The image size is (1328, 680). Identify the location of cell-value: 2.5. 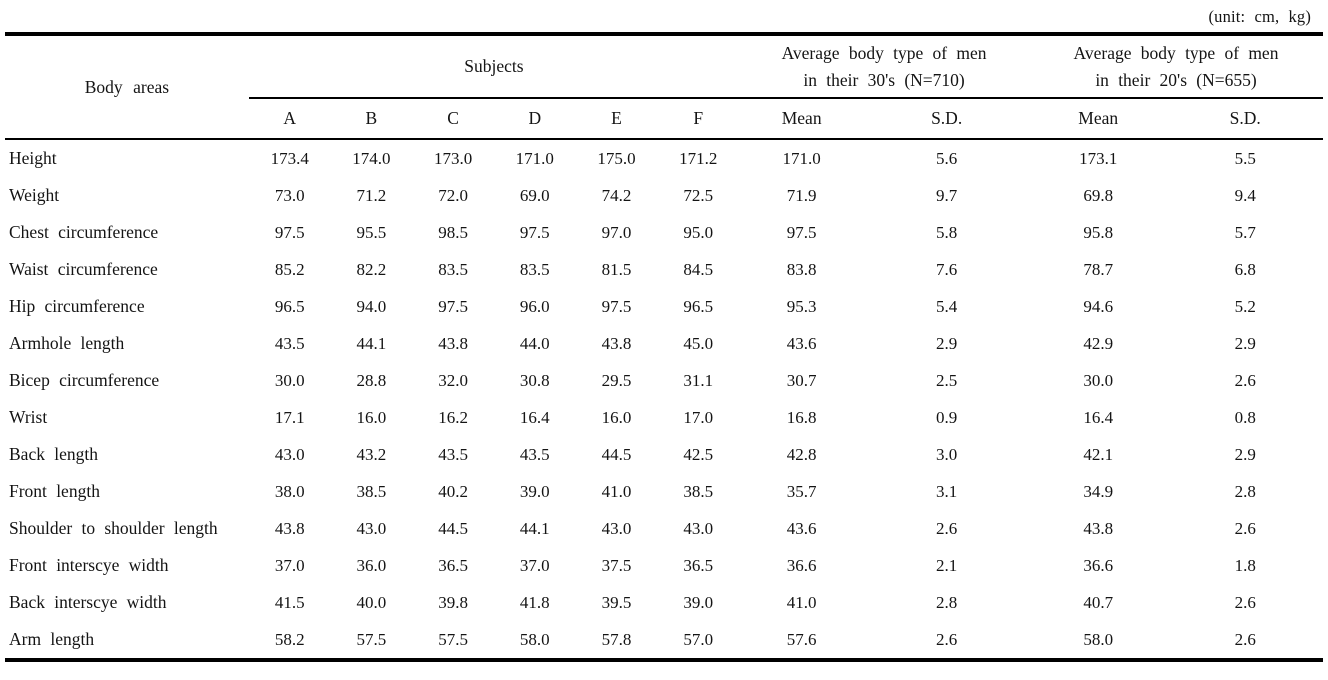
(947, 380).